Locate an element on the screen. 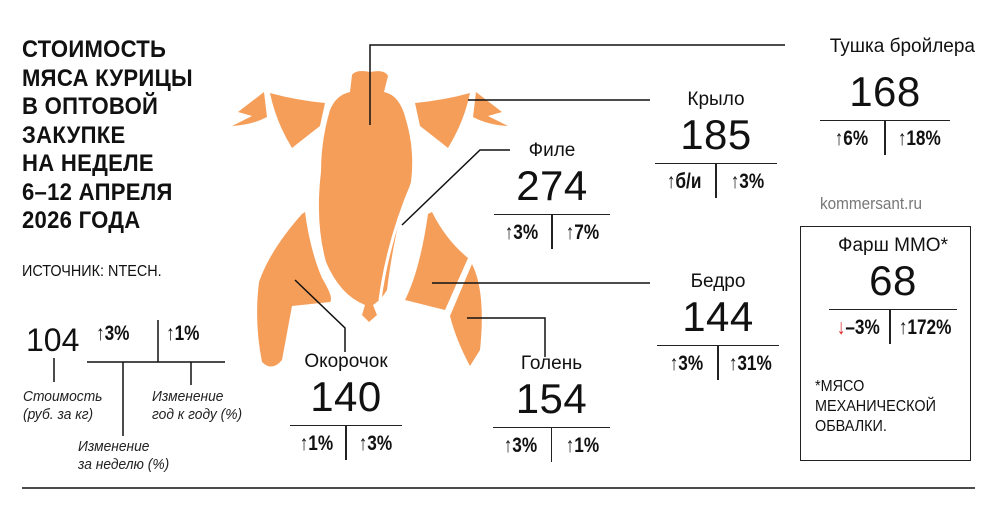 The height and width of the screenshot is (510, 1000). source-note: ИСТОЧНИК: NTECH. is located at coordinates (92, 271).